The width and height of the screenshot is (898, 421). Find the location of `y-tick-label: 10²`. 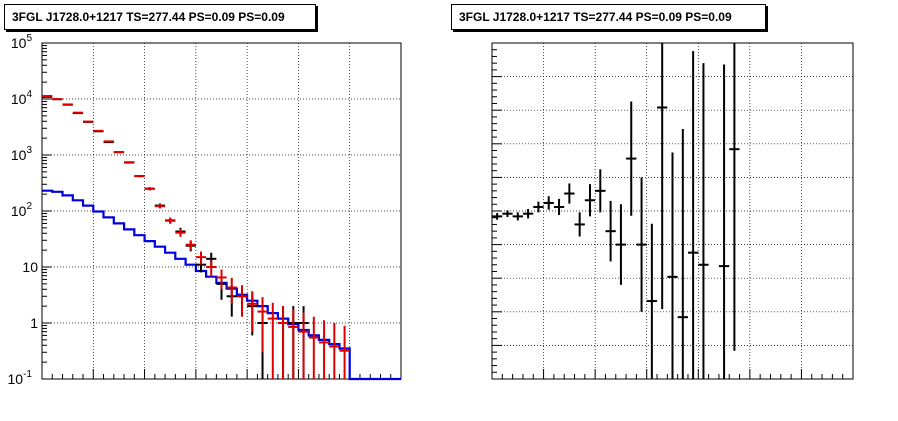

y-tick-label: 10² is located at coordinates (22, 210).